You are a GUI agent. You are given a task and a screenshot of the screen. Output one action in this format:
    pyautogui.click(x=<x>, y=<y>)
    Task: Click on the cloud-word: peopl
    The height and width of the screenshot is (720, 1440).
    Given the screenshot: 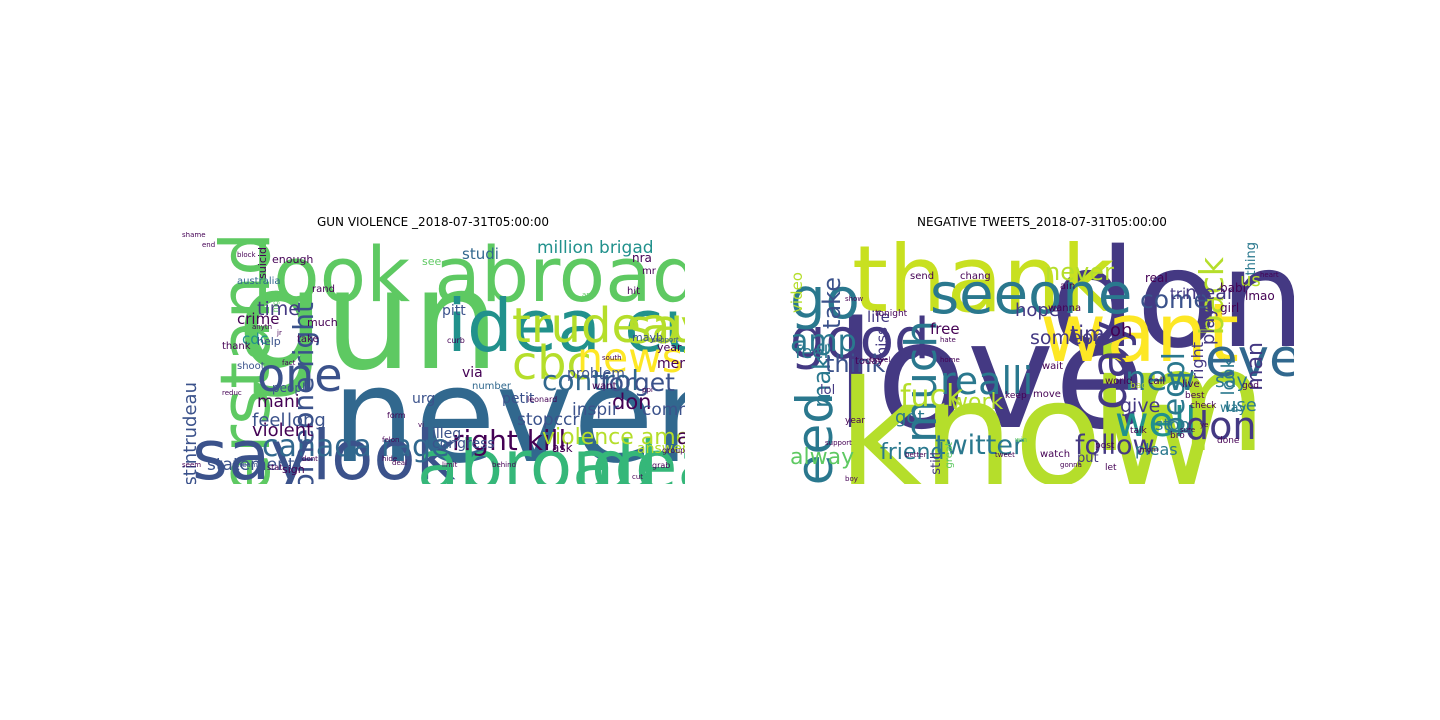 What is the action you would take?
    pyautogui.click(x=289, y=388)
    